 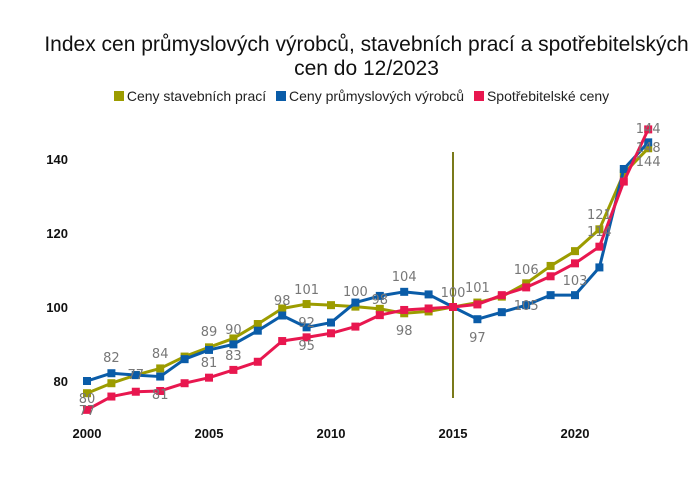 What do you see at coordinates (575, 281) in the screenshot?
I see `data-label: 103` at bounding box center [575, 281].